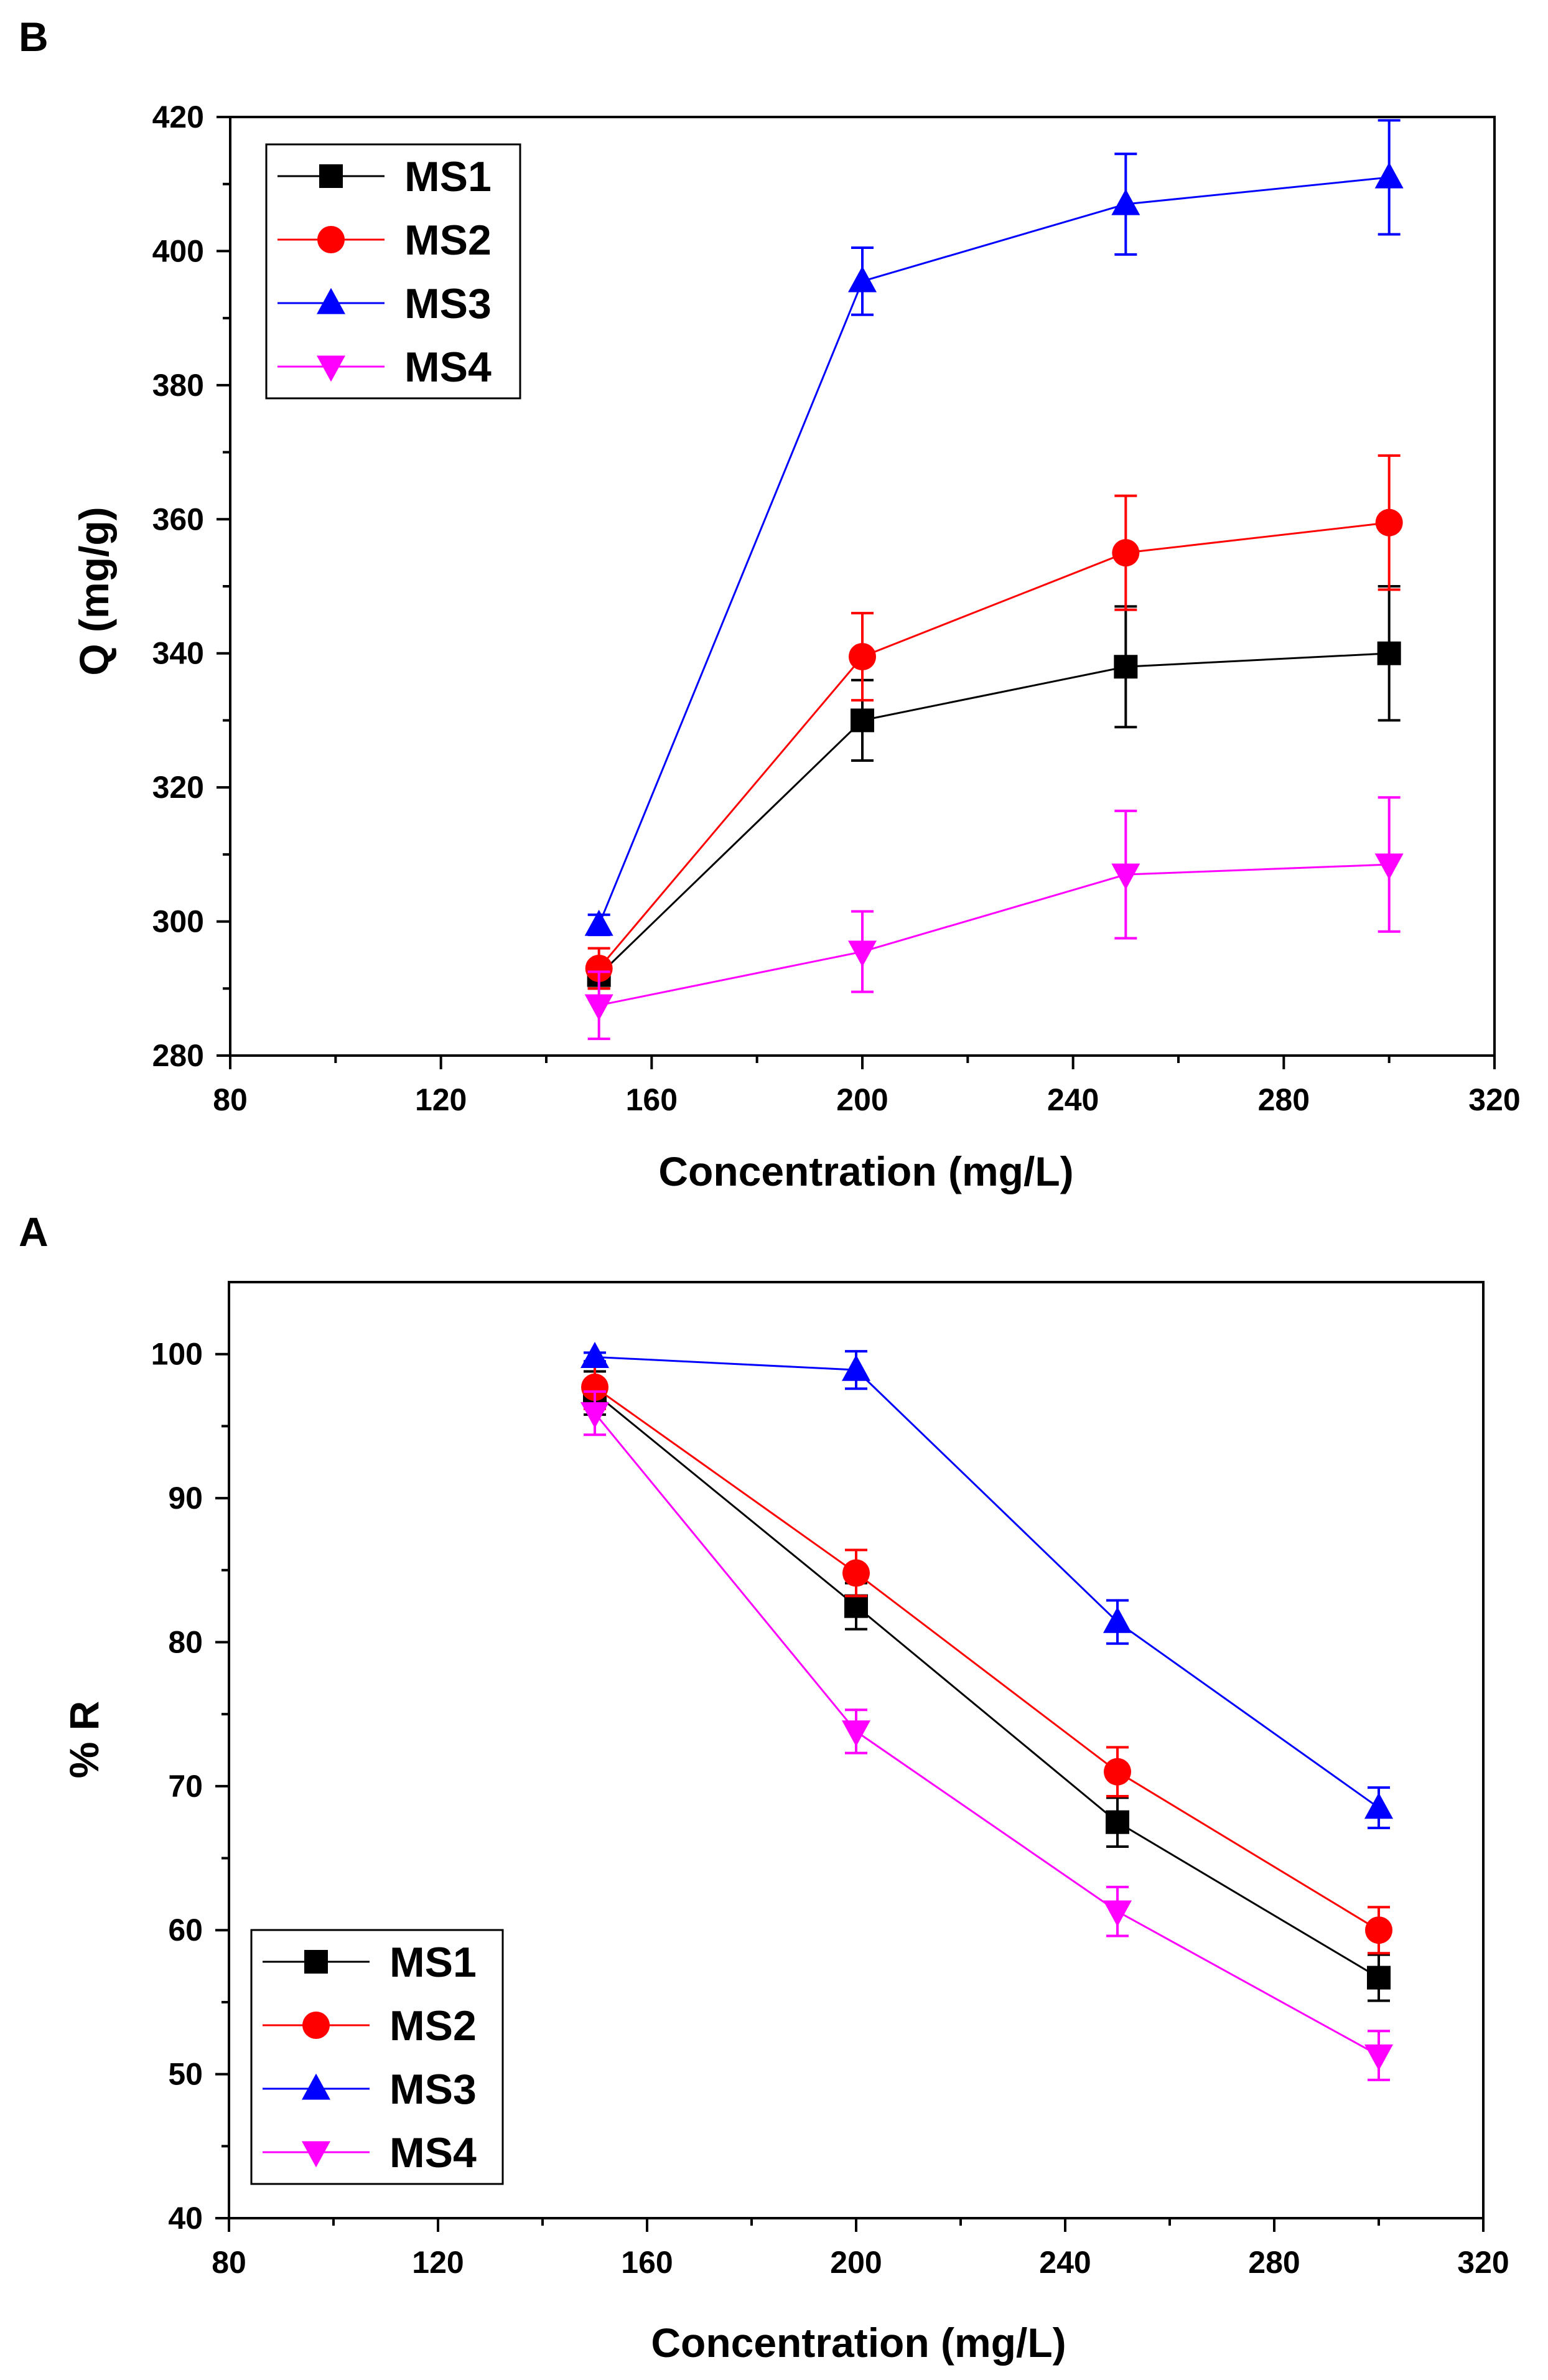 The height and width of the screenshot is (2380, 1548). I want to click on legend-label: MS1, so click(433, 1963).